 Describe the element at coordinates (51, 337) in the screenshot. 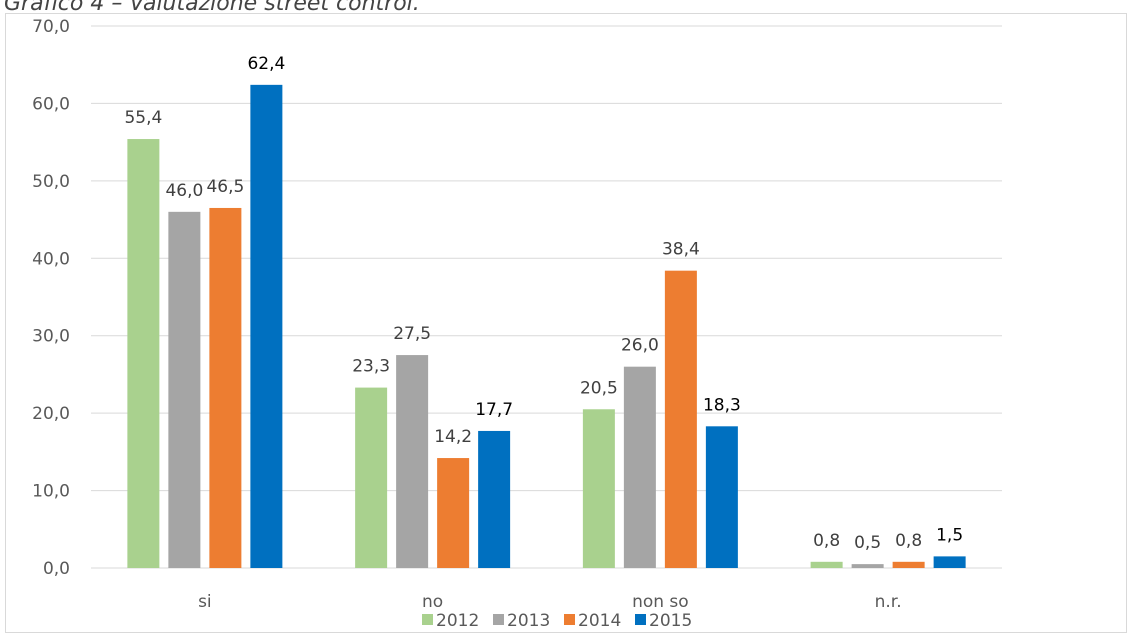

I see `y-tick-label: 30,0` at that location.